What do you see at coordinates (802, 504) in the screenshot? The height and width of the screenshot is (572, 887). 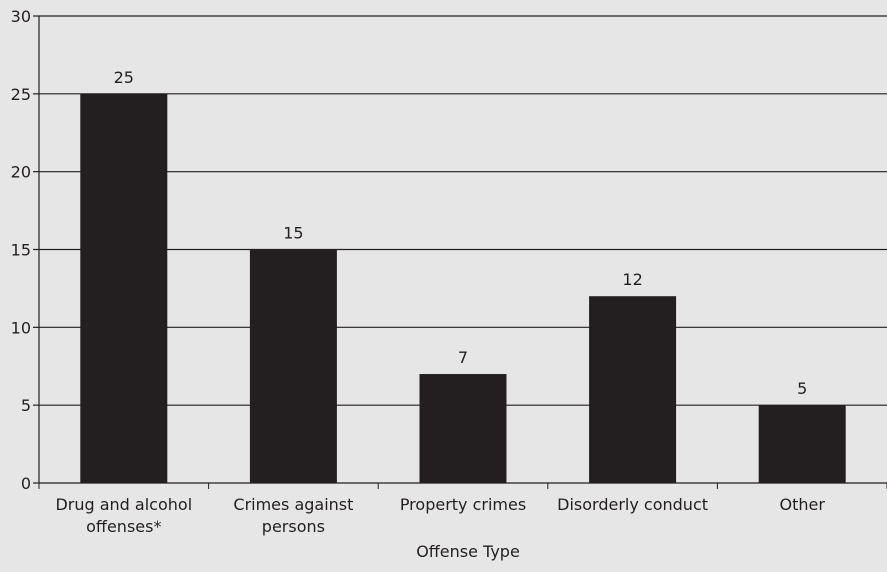 I see `x-tick-label: Other` at bounding box center [802, 504].